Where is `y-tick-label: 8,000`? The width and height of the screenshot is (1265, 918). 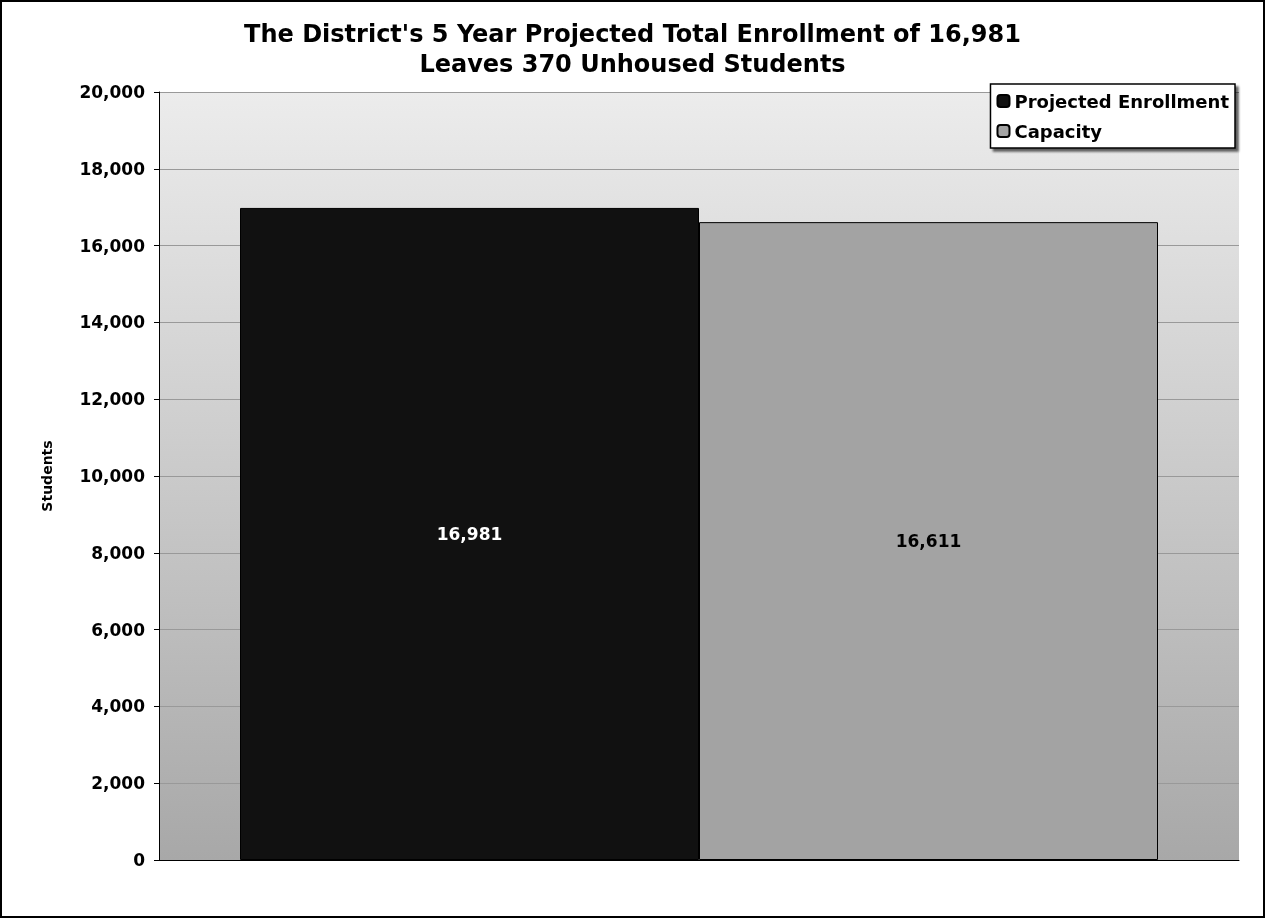 y-tick-label: 8,000 is located at coordinates (118, 552).